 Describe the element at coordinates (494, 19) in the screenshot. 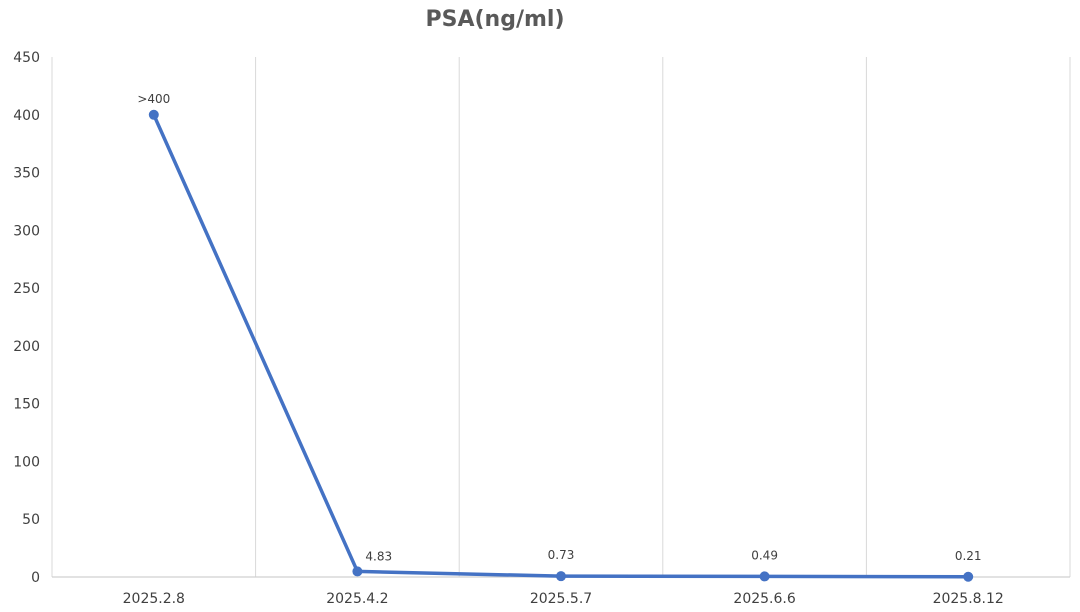

I see `chart-title: PSA(ng/ml)` at that location.